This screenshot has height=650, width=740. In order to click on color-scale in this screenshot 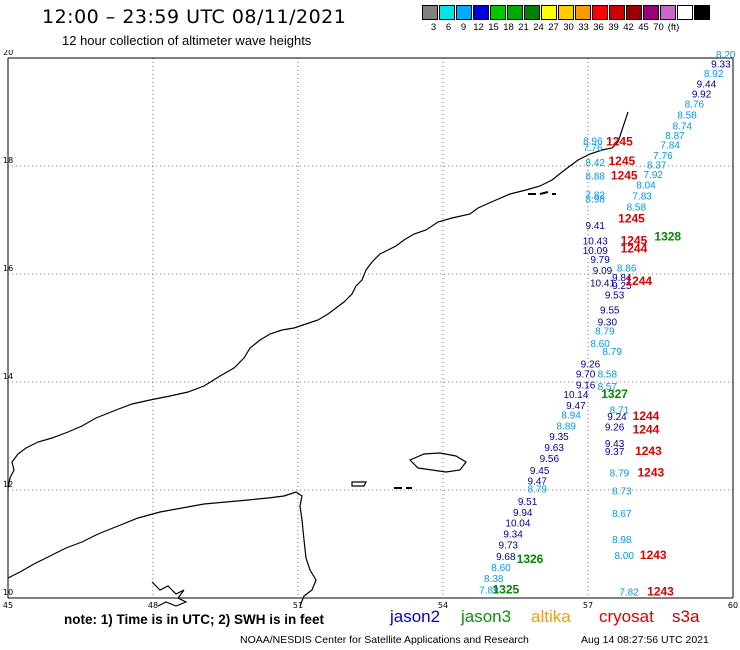, I will do `click(566, 12)`.